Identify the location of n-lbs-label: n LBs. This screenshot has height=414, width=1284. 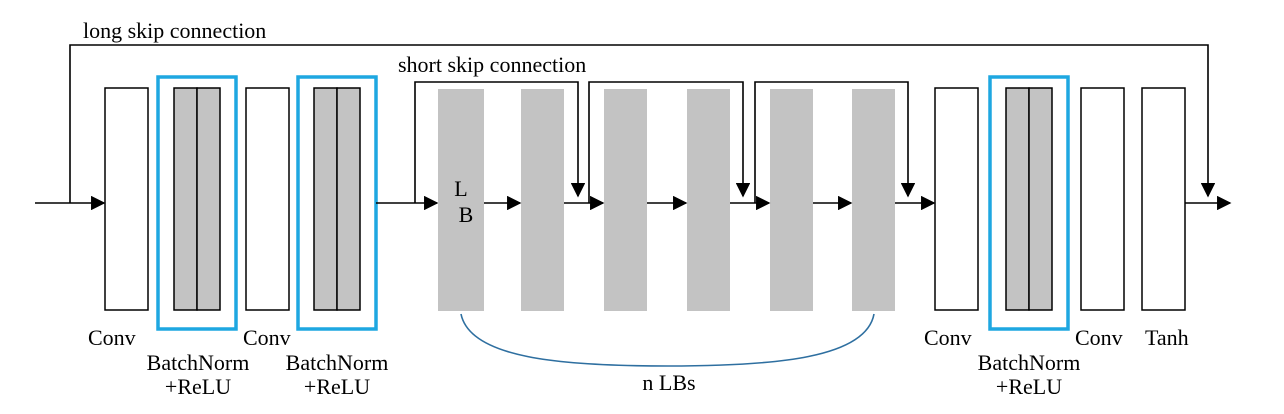
(668, 382).